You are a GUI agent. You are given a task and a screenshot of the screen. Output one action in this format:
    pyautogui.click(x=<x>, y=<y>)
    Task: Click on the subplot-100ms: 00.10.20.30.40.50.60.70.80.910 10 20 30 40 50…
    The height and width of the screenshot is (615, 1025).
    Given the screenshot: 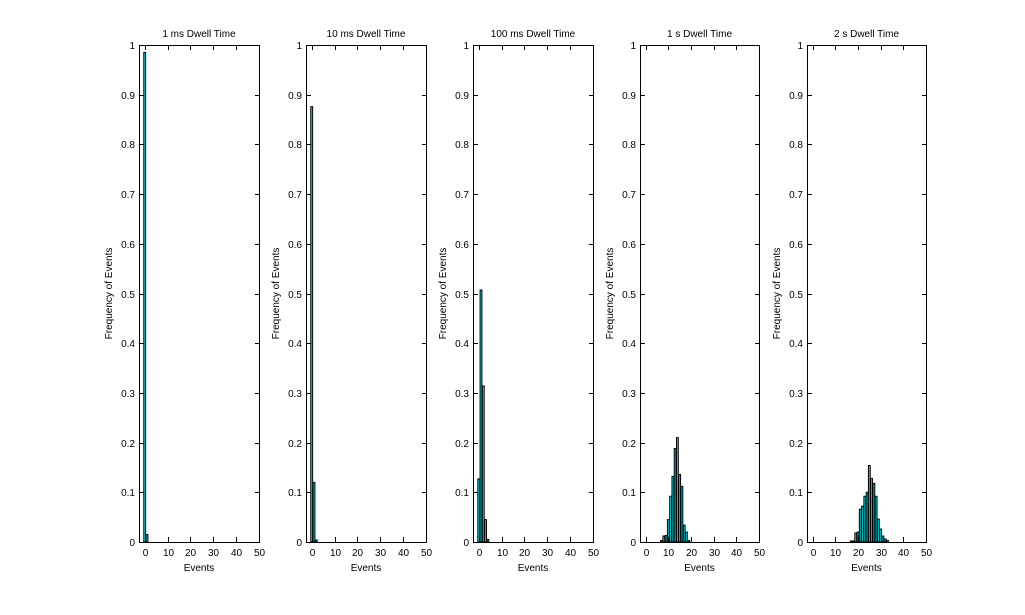 What is the action you would take?
    pyautogui.click(x=518, y=301)
    